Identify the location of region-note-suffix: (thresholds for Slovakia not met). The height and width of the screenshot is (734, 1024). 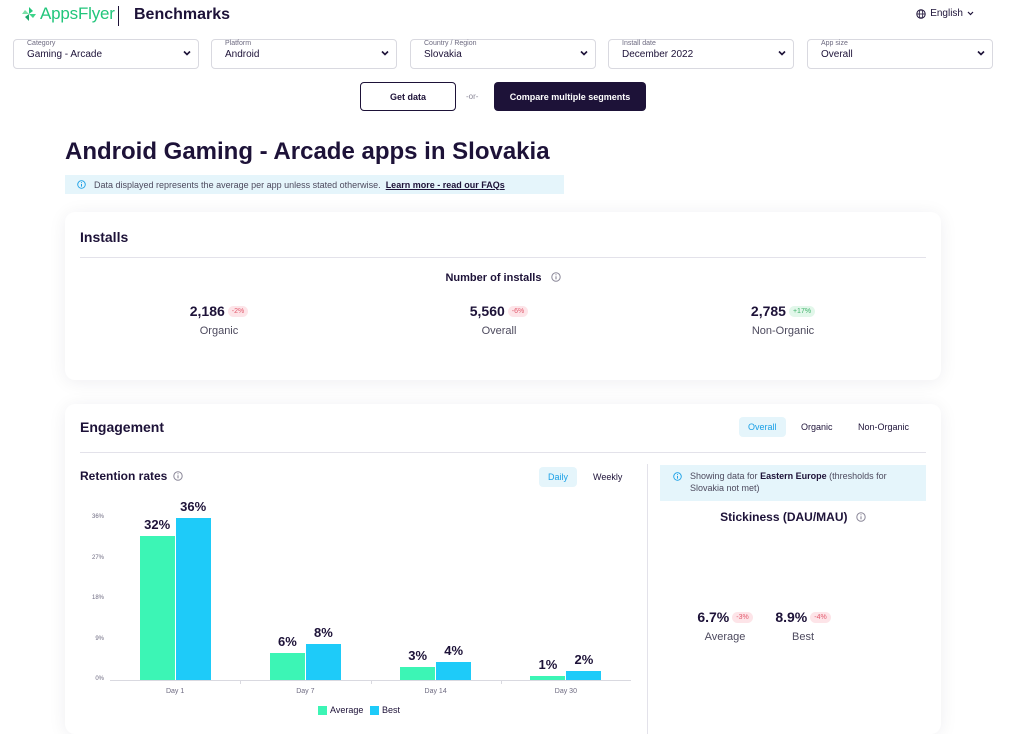
(788, 482).